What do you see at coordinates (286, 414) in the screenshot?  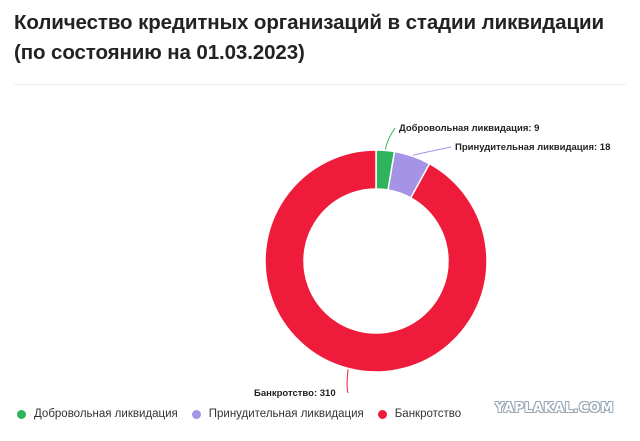 I see `legend-label-forced: Принудительная ликвидация` at bounding box center [286, 414].